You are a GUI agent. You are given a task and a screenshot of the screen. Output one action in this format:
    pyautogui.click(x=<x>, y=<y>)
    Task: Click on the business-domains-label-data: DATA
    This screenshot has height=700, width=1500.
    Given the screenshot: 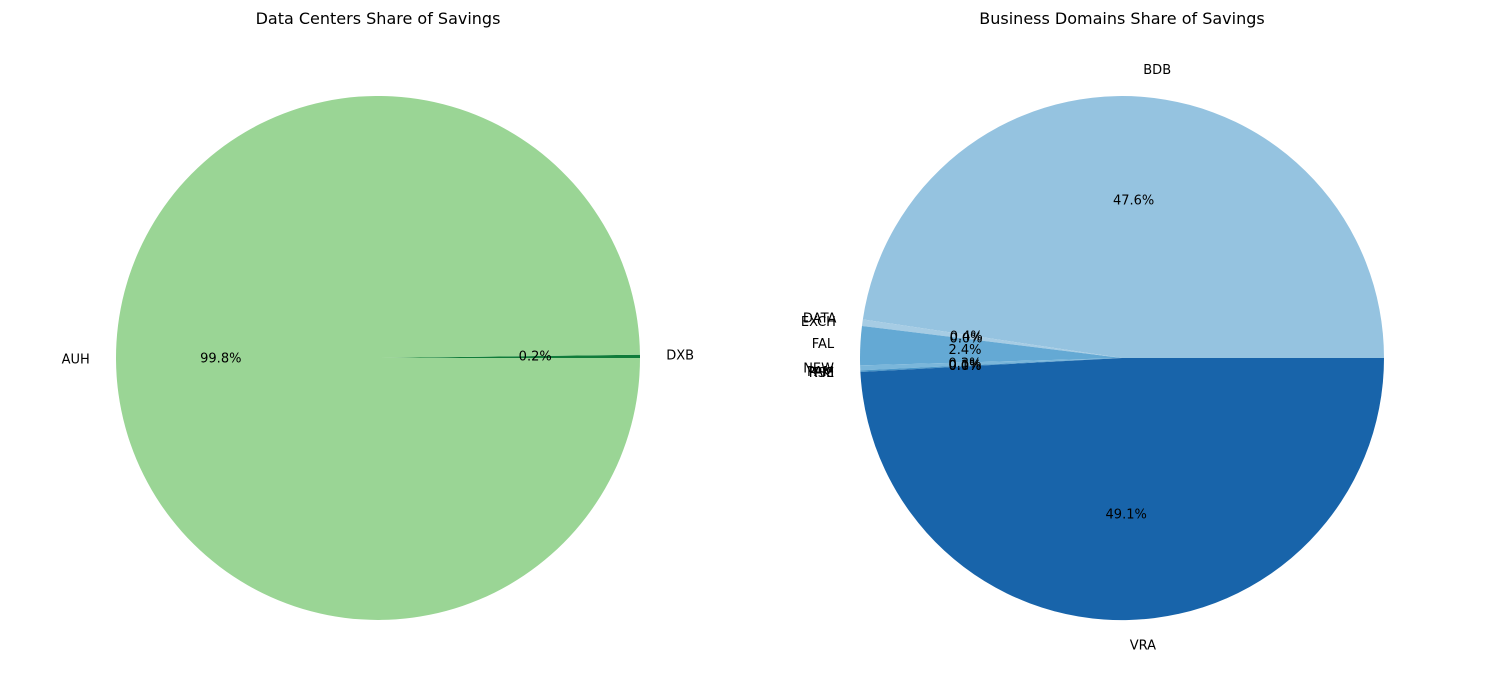 What is the action you would take?
    pyautogui.click(x=820, y=319)
    